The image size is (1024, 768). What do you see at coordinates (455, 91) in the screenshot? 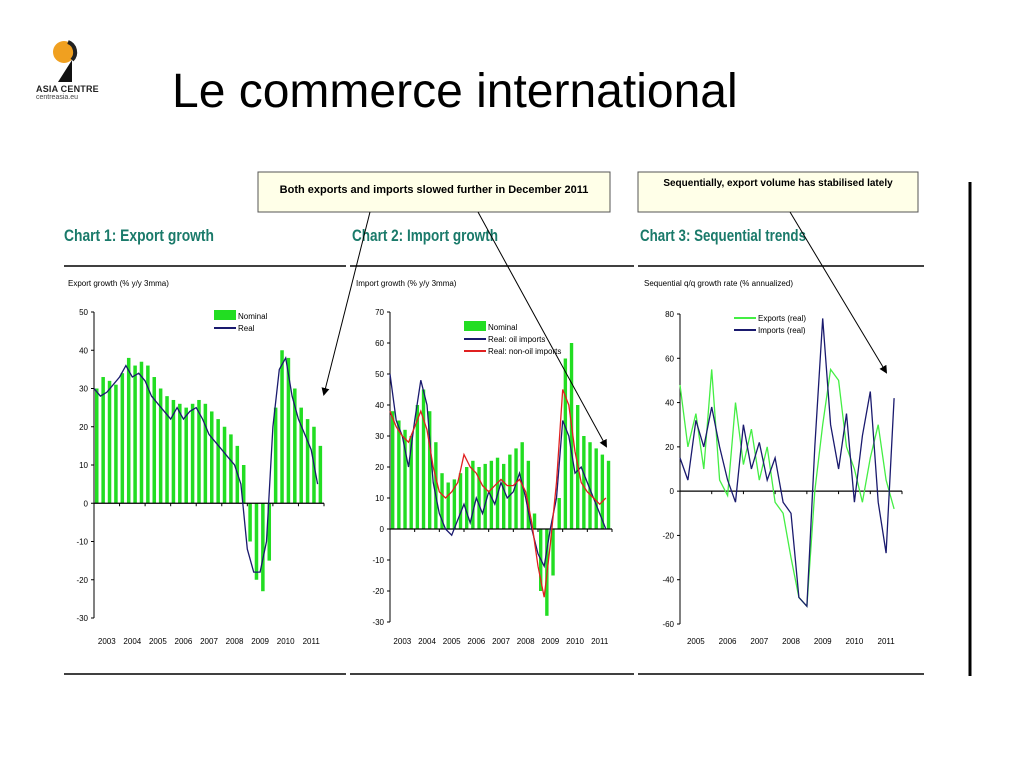
I see `slide-title: Le commerce international` at bounding box center [455, 91].